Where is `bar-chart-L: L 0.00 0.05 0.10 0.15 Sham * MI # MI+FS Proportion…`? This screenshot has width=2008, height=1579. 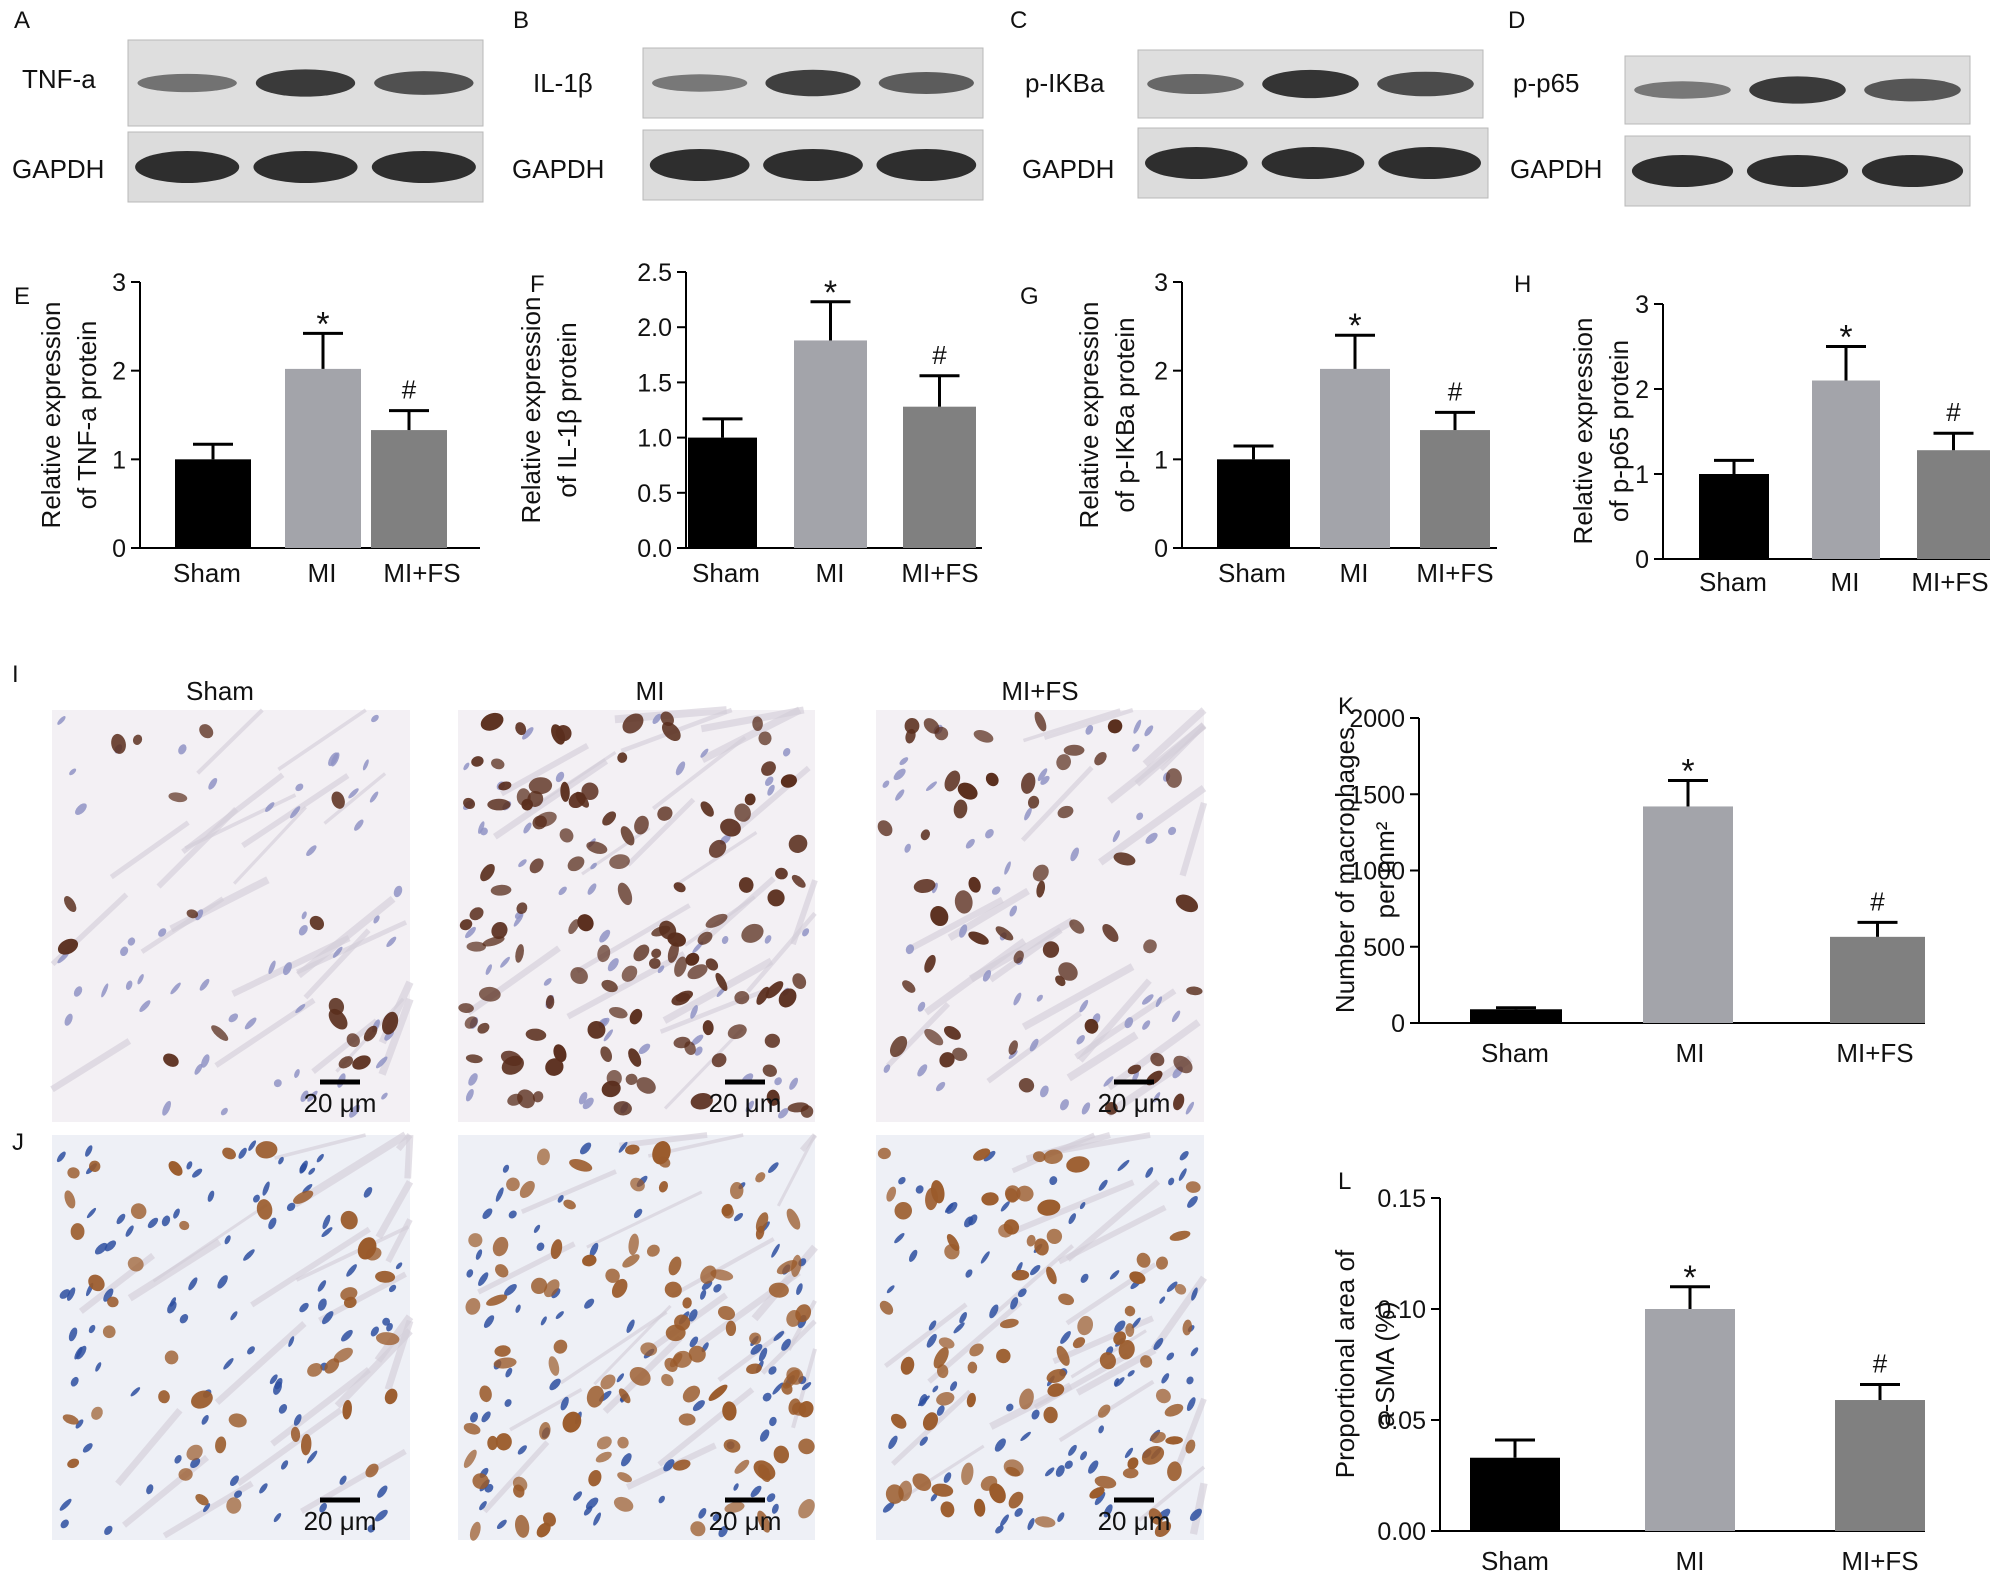 bar-chart-L: L 0.00 0.05 0.10 0.15 Sham * MI # MI+FS Proportion… is located at coordinates (1627, 1372).